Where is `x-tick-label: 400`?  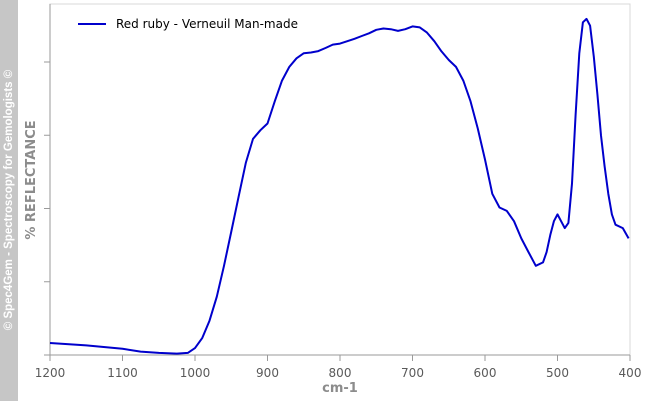
x-tick-label: 400 is located at coordinates (630, 373).